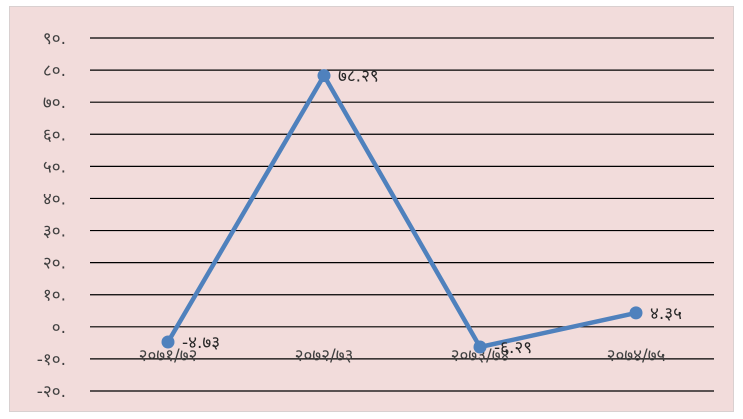 Image resolution: width=743 pixels, height=419 pixels. What do you see at coordinates (54, 103) in the screenshot?
I see `y-tick-label: ७०.` at bounding box center [54, 103].